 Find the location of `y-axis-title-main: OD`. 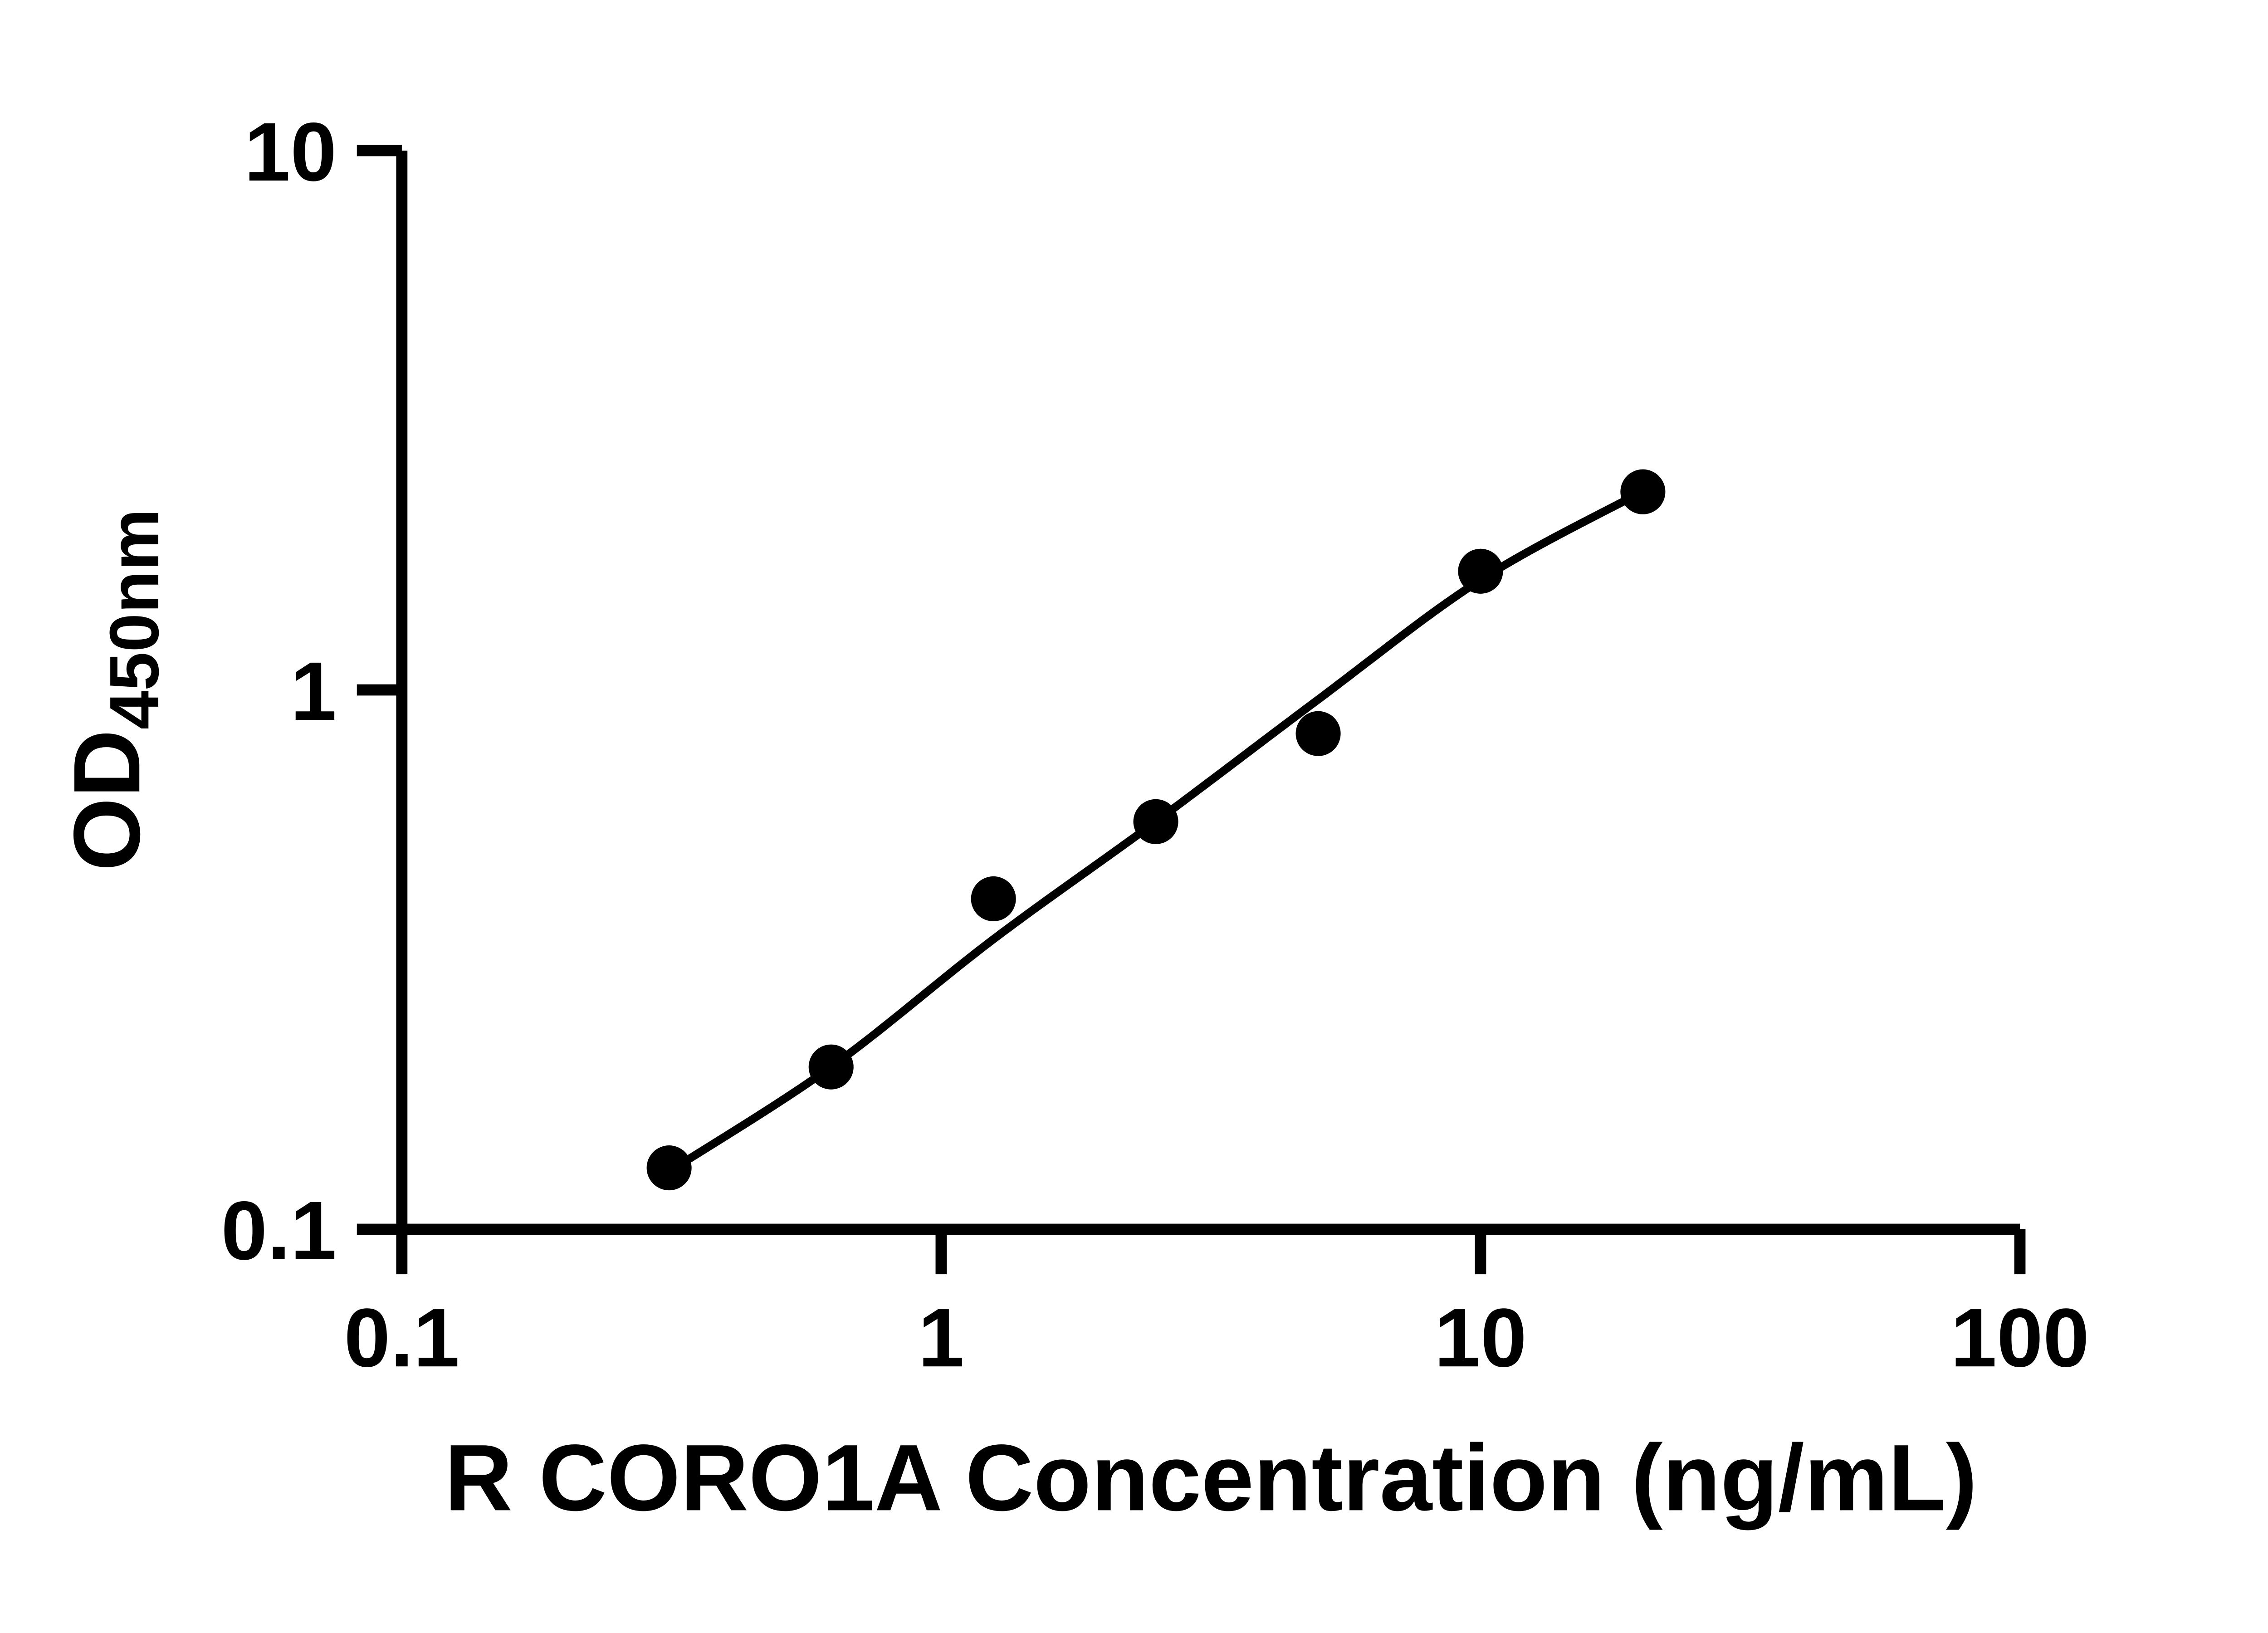

y-axis-title-main: OD is located at coordinates (107, 800).